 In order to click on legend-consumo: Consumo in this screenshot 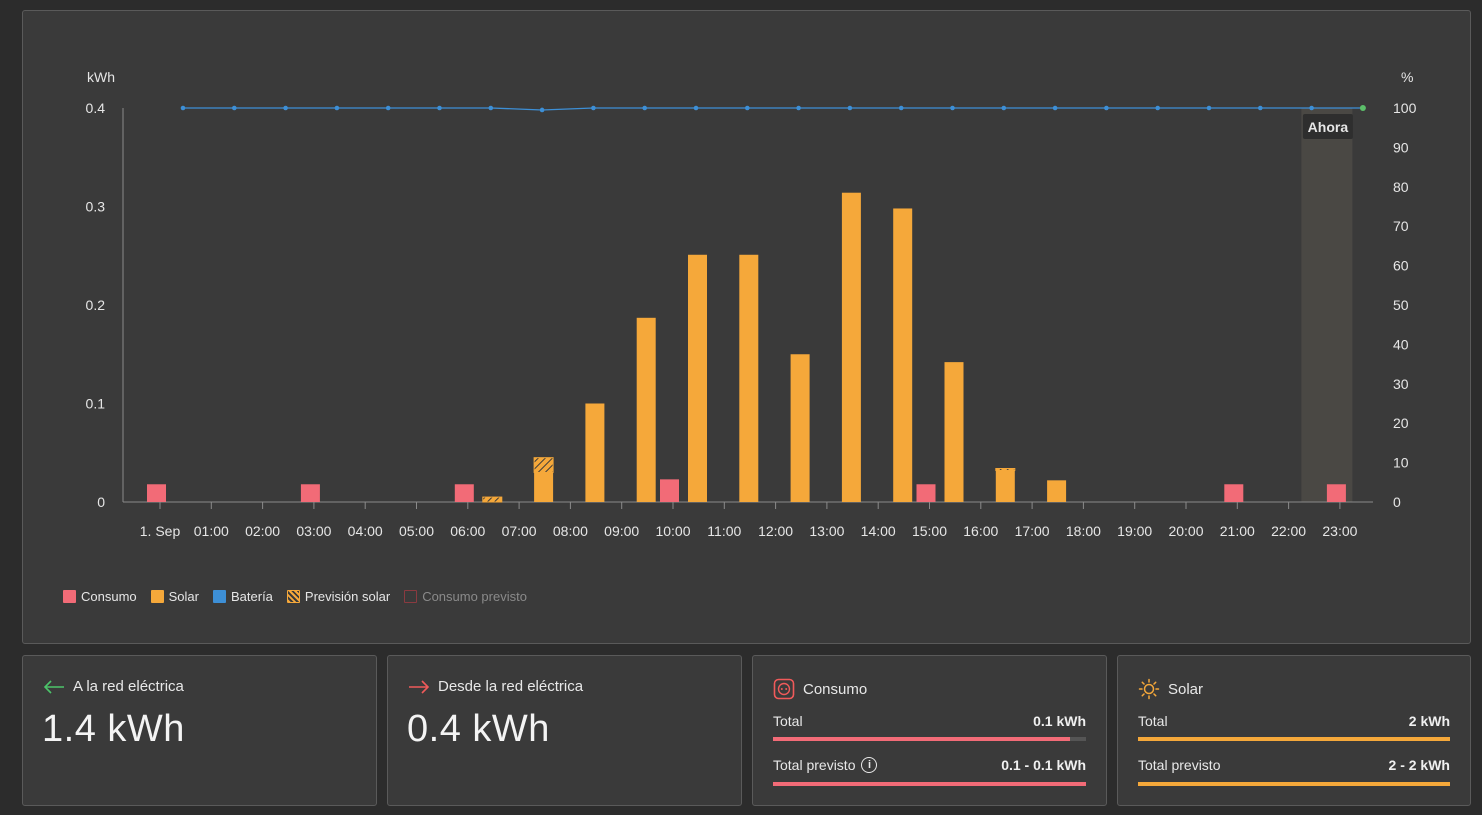, I will do `click(100, 596)`.